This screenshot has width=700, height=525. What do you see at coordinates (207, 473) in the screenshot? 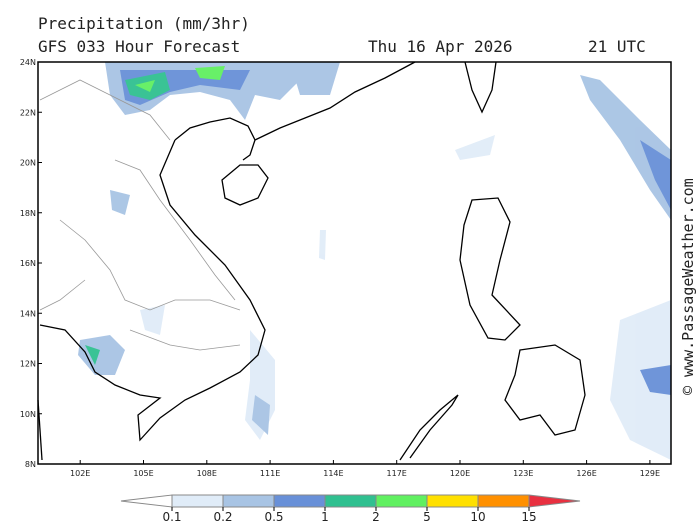
I see `x-tick-label: 108E` at bounding box center [207, 473].